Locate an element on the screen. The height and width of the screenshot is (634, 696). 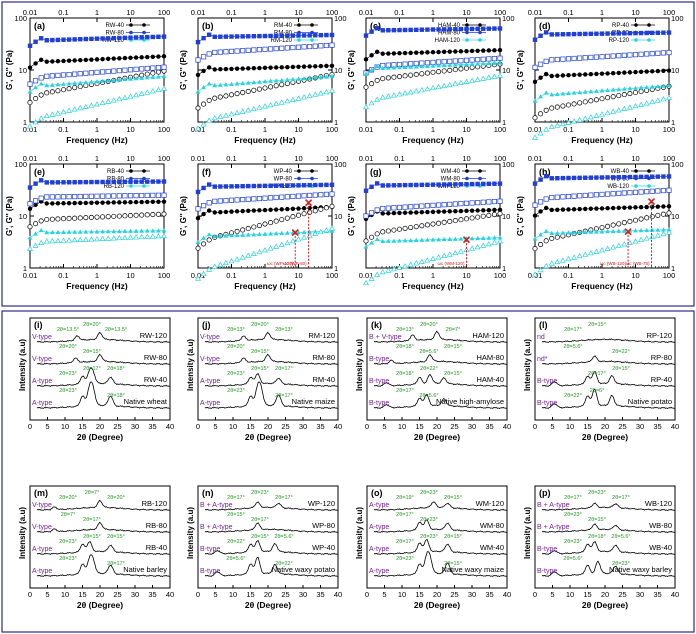
peak-annotation: 2θ=18° is located at coordinates (116, 369).